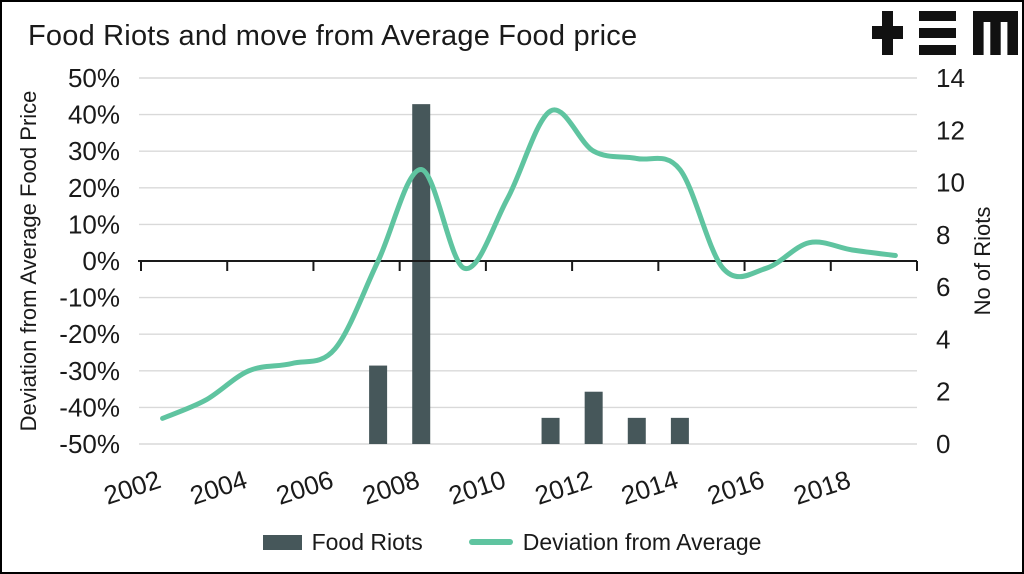  I want to click on left-axis-title: Deviation from Average Food Price, so click(28, 261).